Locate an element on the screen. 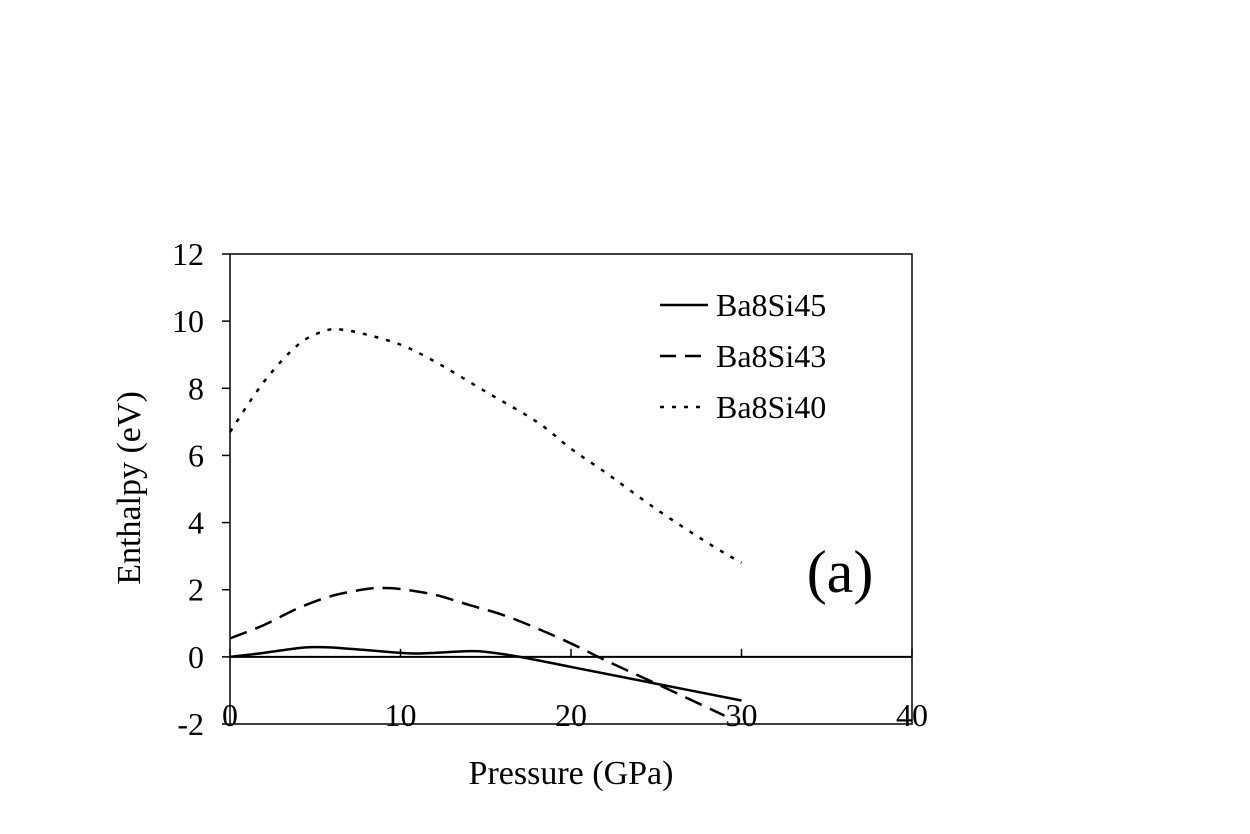  legend-label: Ba8Si45 is located at coordinates (771, 305).